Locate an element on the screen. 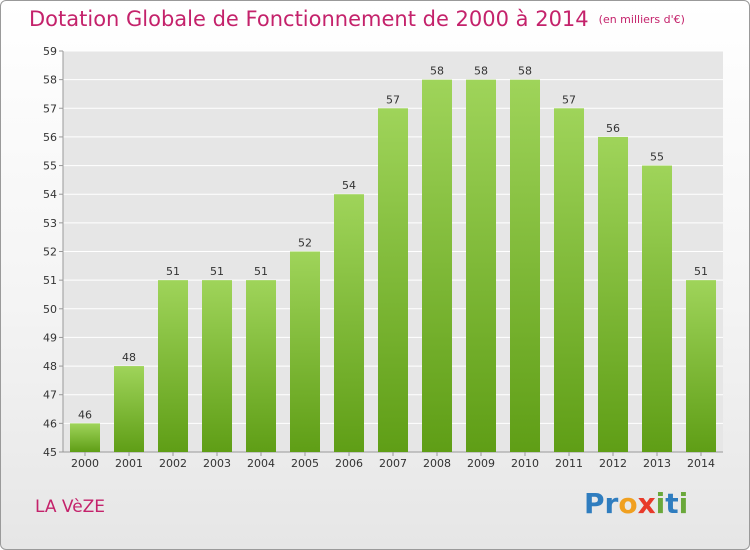 This screenshot has height=550, width=750. x-tick-label: 2012 is located at coordinates (613, 463).